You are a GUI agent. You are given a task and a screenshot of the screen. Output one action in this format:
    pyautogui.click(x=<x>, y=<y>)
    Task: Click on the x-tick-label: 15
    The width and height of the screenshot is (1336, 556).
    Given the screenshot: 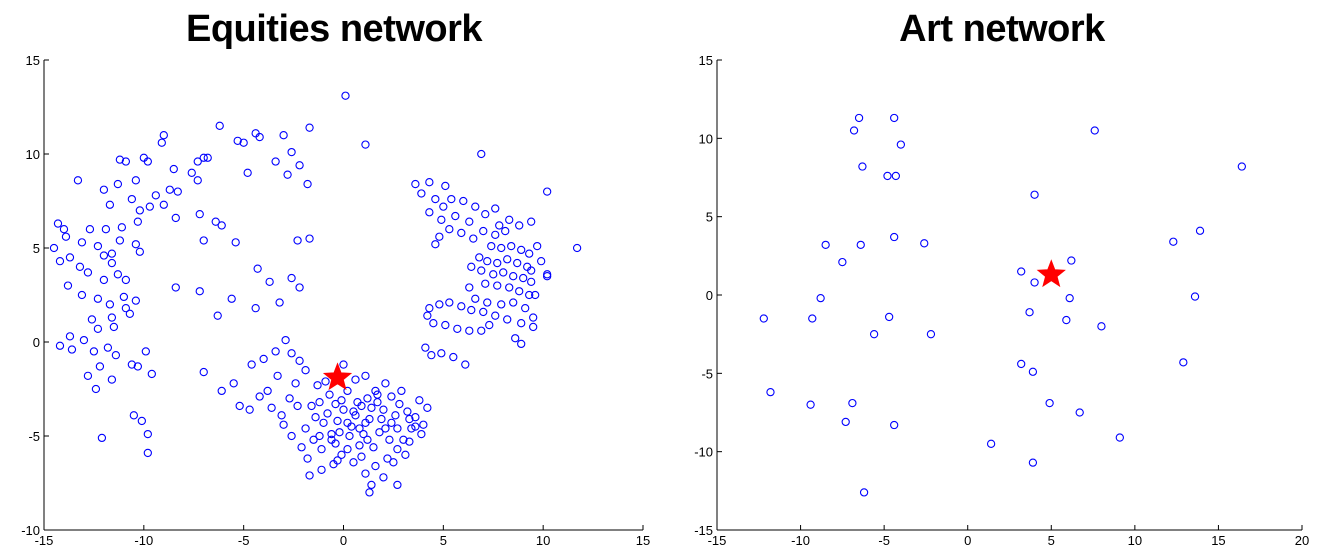 What is the action you would take?
    pyautogui.click(x=1218, y=540)
    